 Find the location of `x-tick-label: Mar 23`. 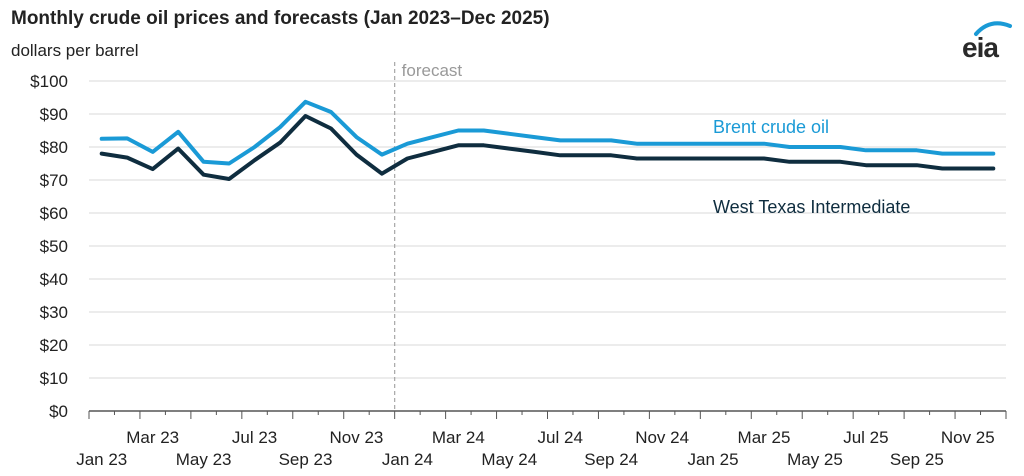

x-tick-label: Mar 23 is located at coordinates (152, 437).